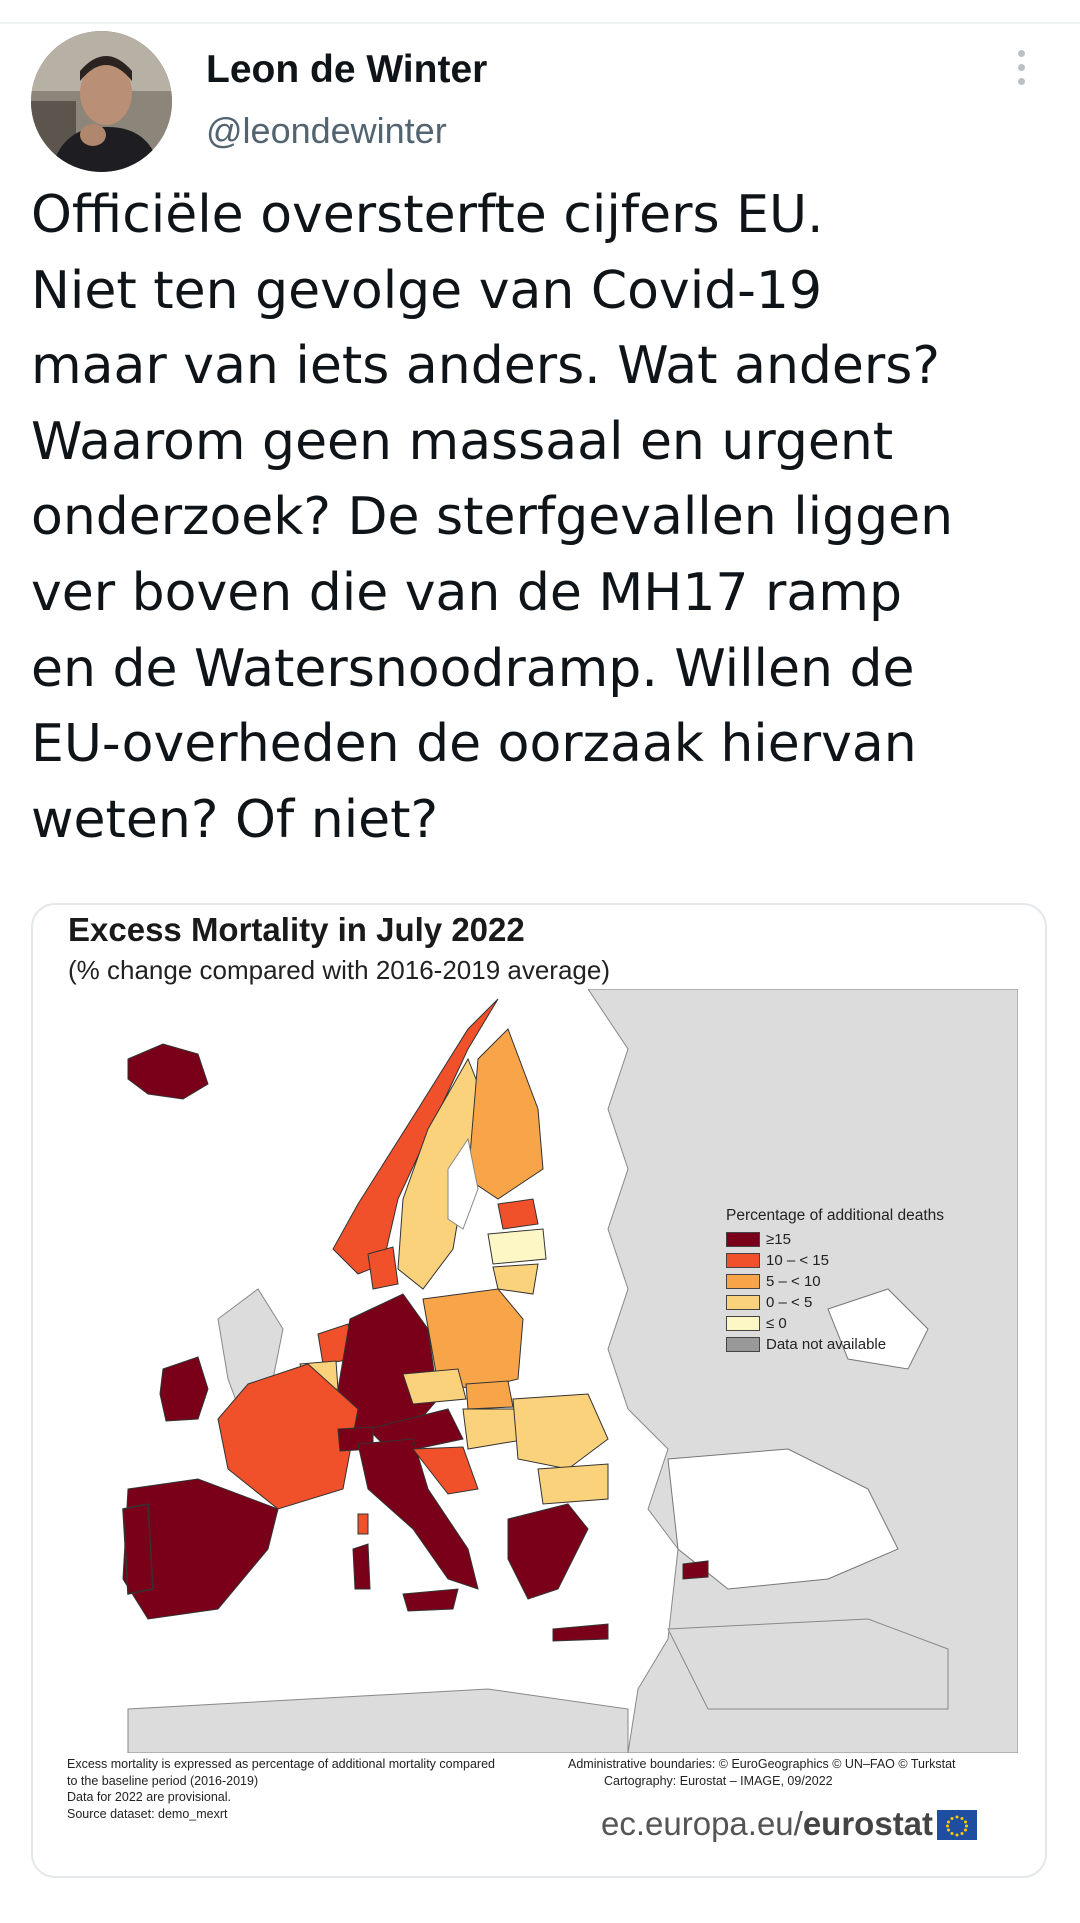 The width and height of the screenshot is (1080, 1923). I want to click on author-handle: @leondewinter, so click(326, 130).